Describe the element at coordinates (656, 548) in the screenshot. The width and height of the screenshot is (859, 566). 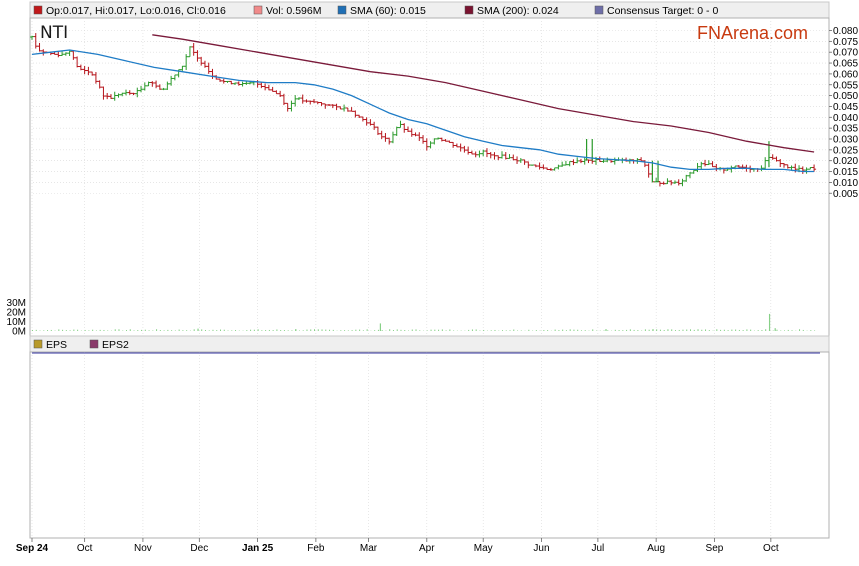
I see `x-tick-label: Aug` at that location.